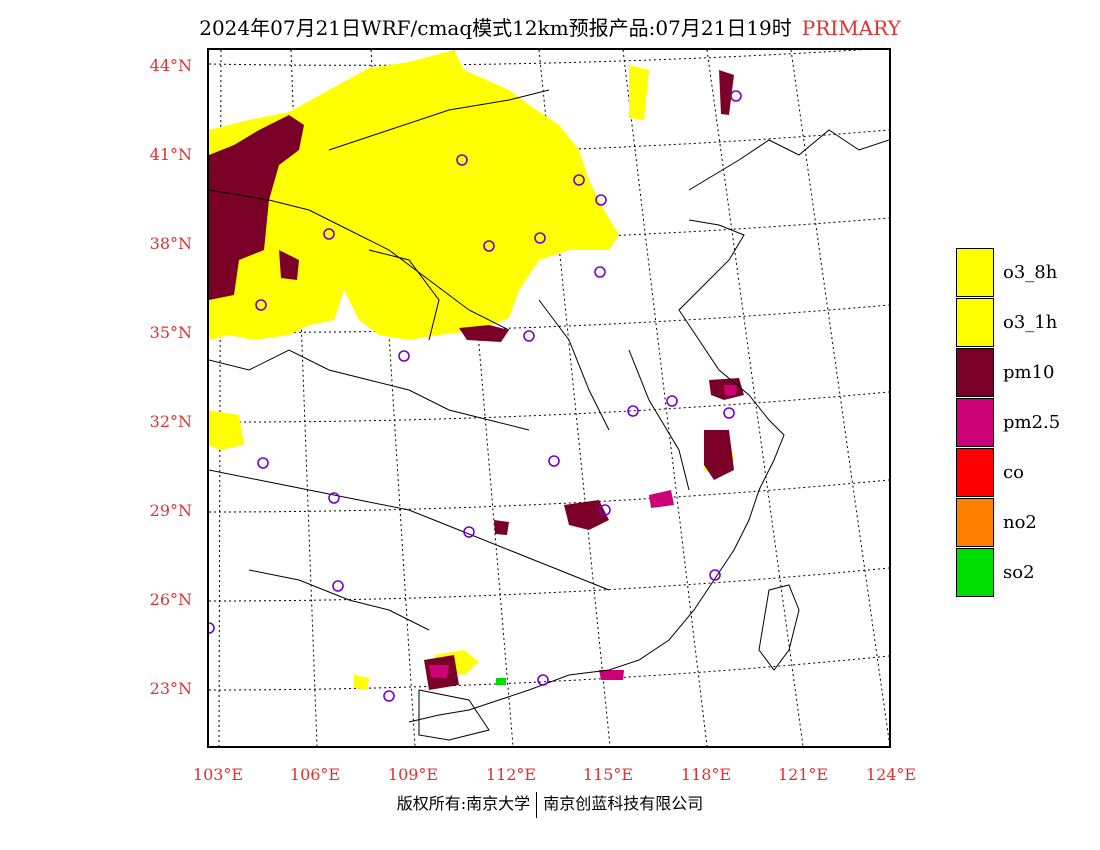 The image size is (1100, 850). I want to click on lat-label-38n: 38°N, so click(170, 243).